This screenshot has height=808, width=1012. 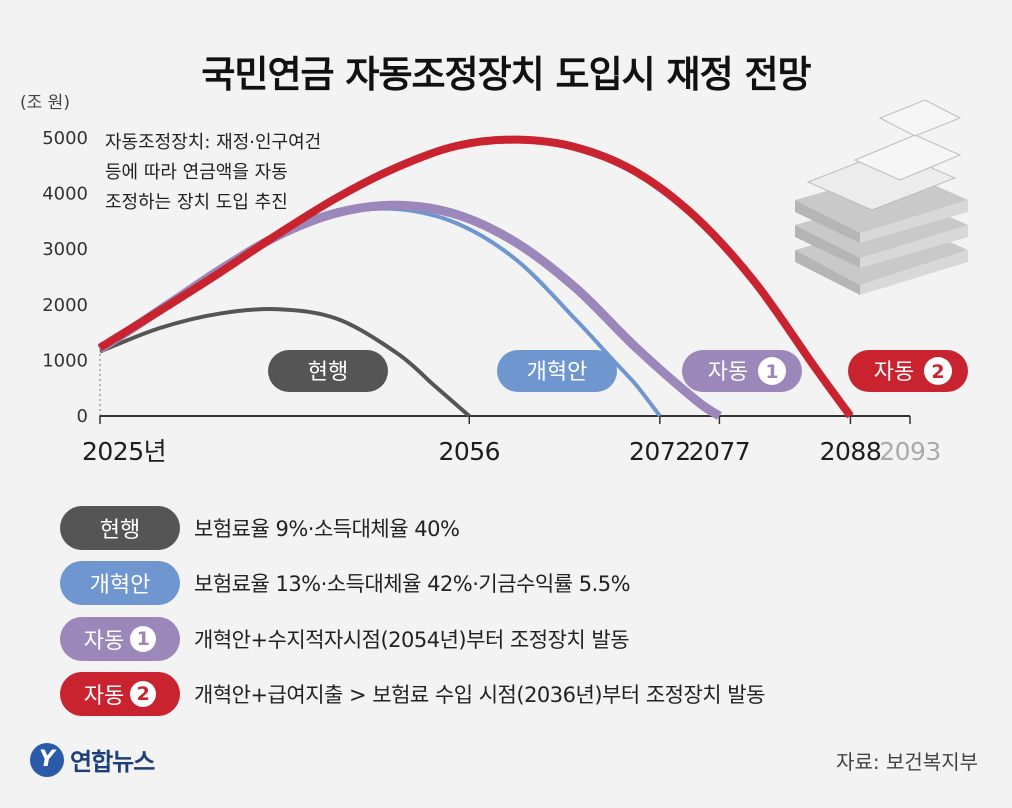 What do you see at coordinates (143, 639) in the screenshot?
I see `legend-number: 1` at bounding box center [143, 639].